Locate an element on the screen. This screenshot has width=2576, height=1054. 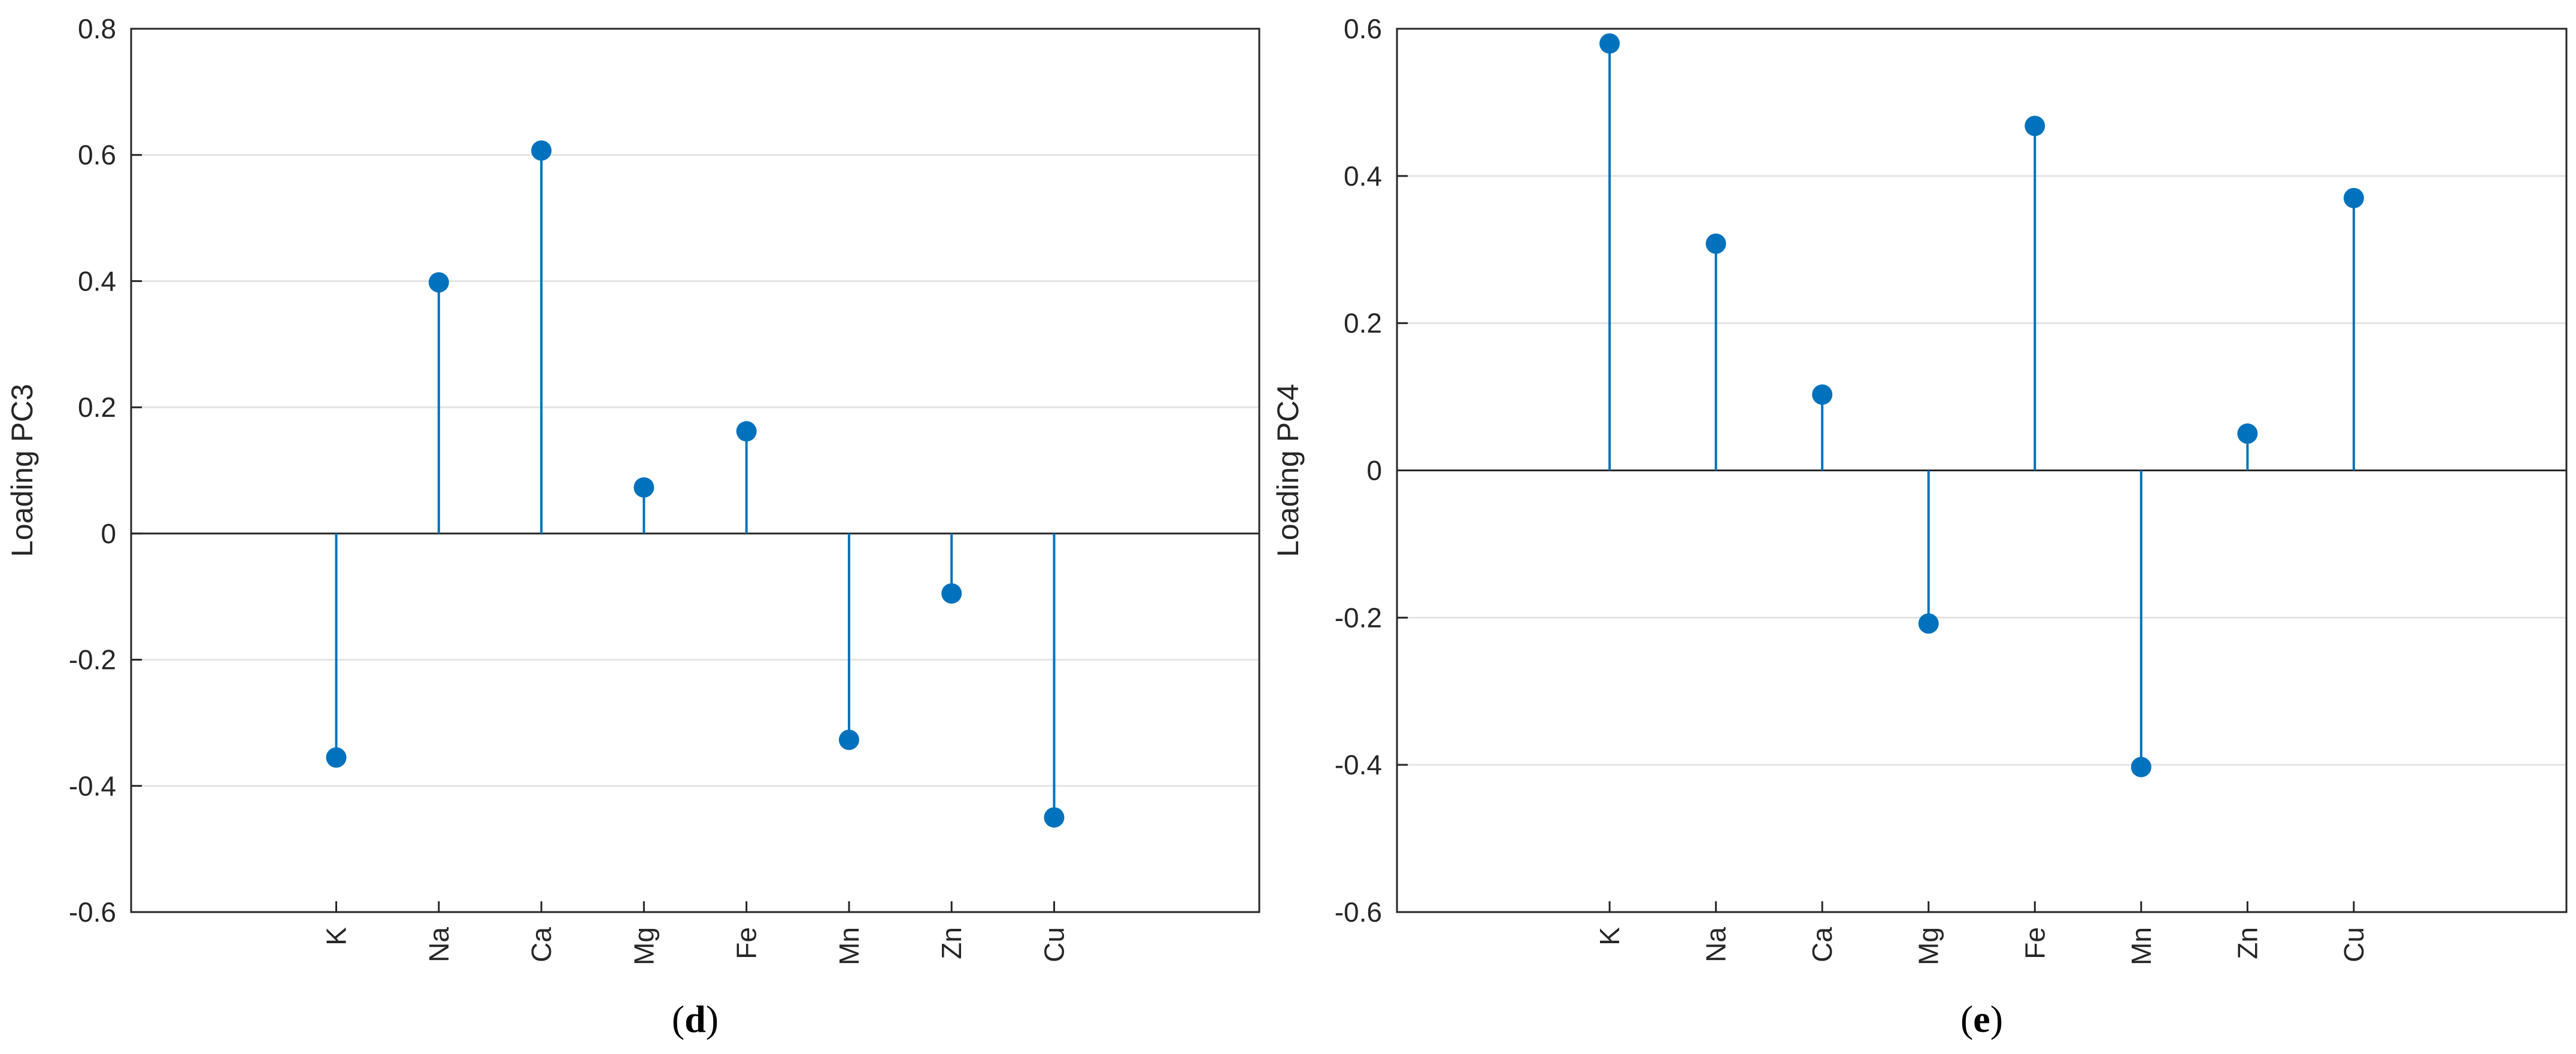
y-axis-label: Loading PC4 is located at coordinates (1288, 471).